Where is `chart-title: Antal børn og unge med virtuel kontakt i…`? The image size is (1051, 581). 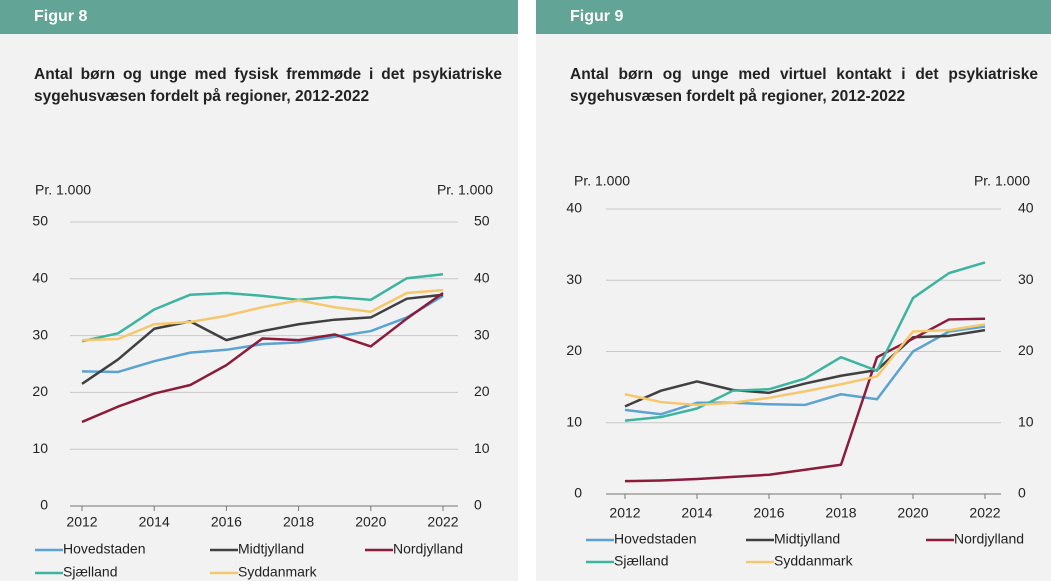
chart-title: Antal børn og unge med virtuel kontakt i… is located at coordinates (804, 85).